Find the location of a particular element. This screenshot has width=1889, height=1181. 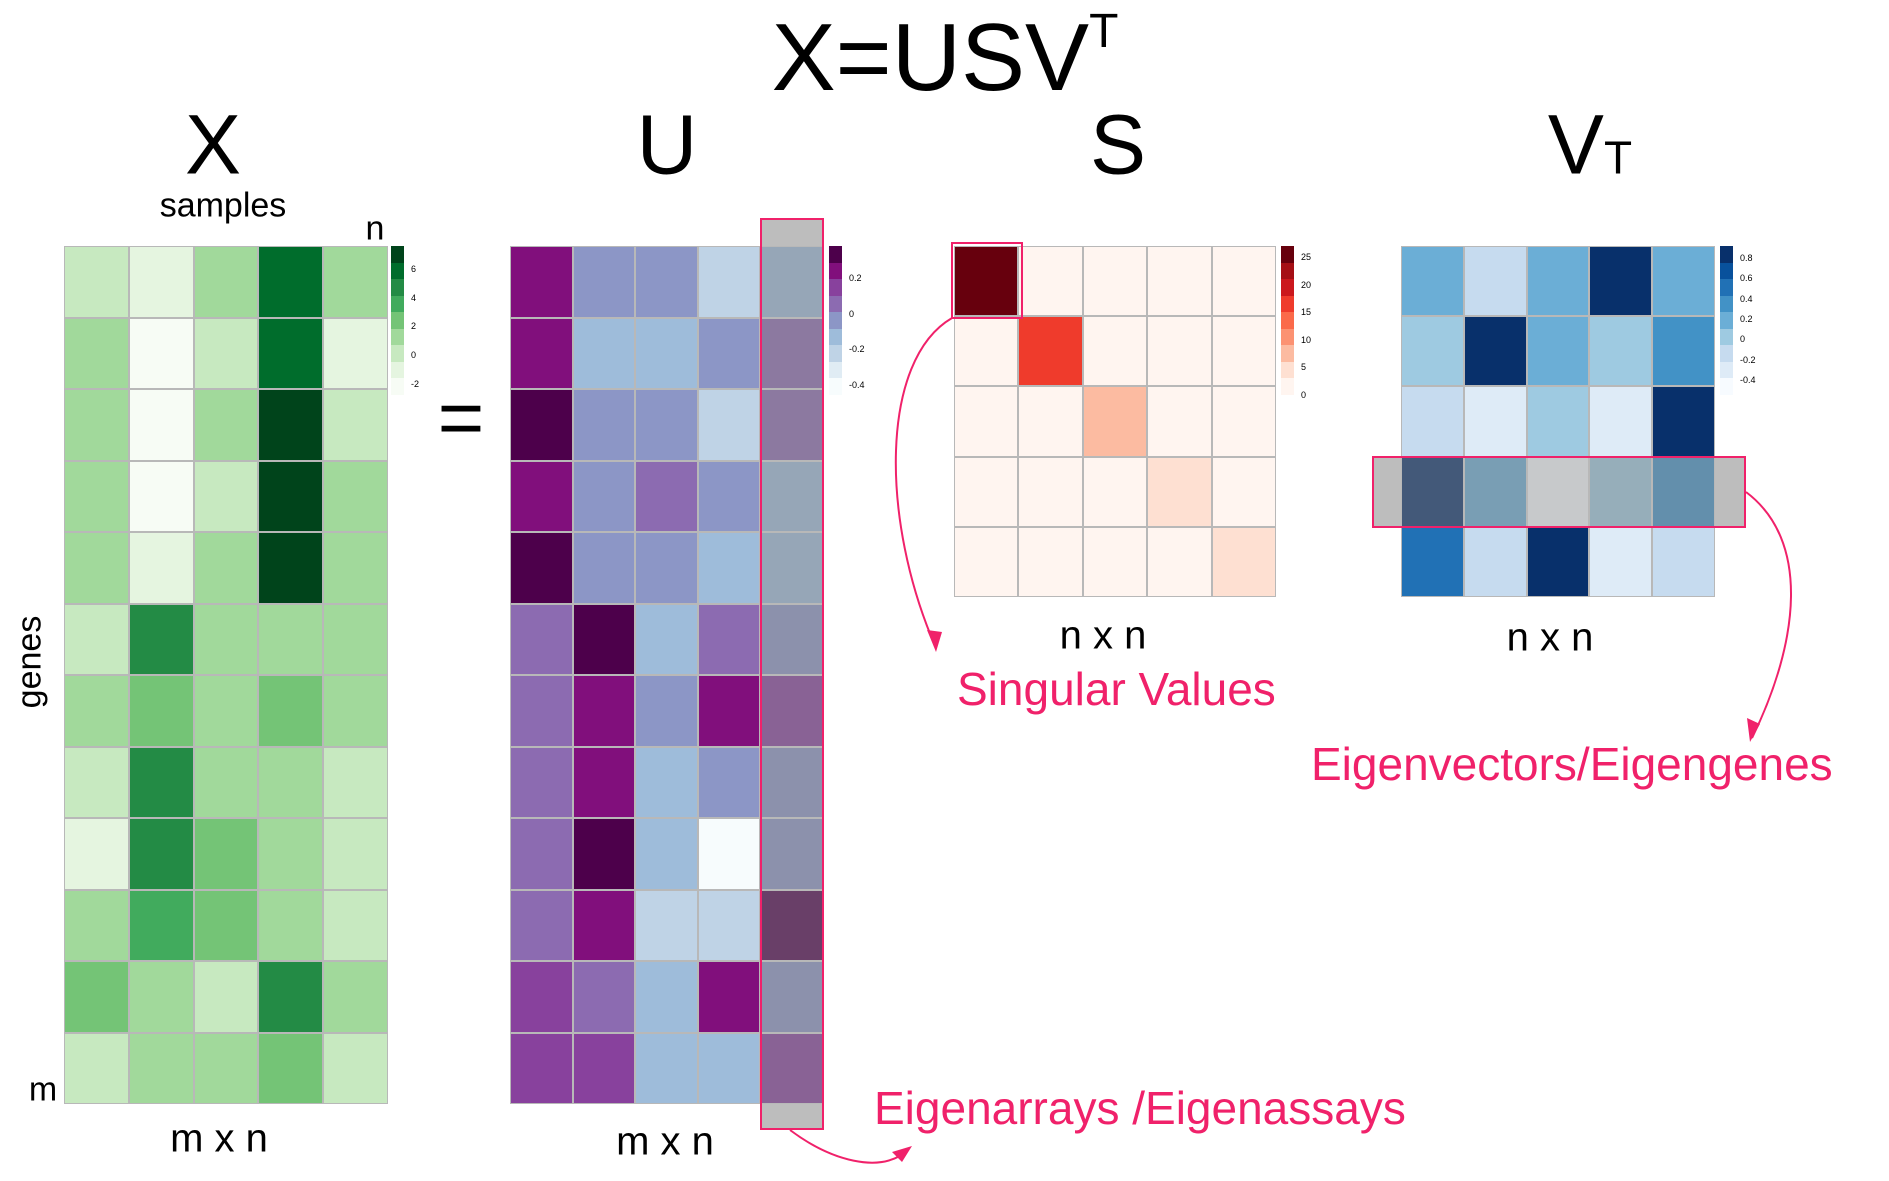

equation-text: X=USV is located at coordinates (930, 57).